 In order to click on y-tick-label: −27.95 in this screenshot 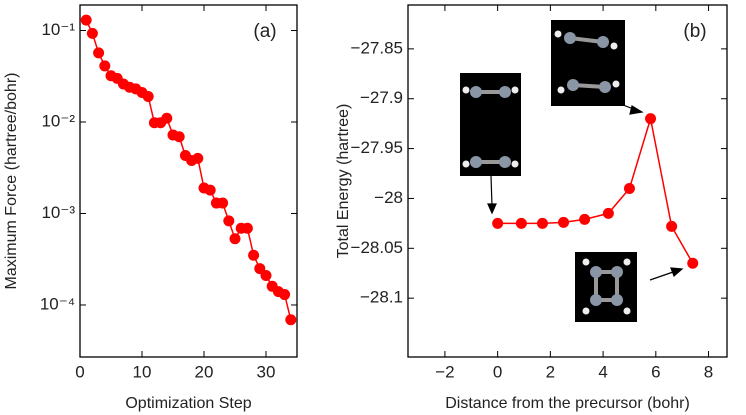, I will do `click(377, 147)`.